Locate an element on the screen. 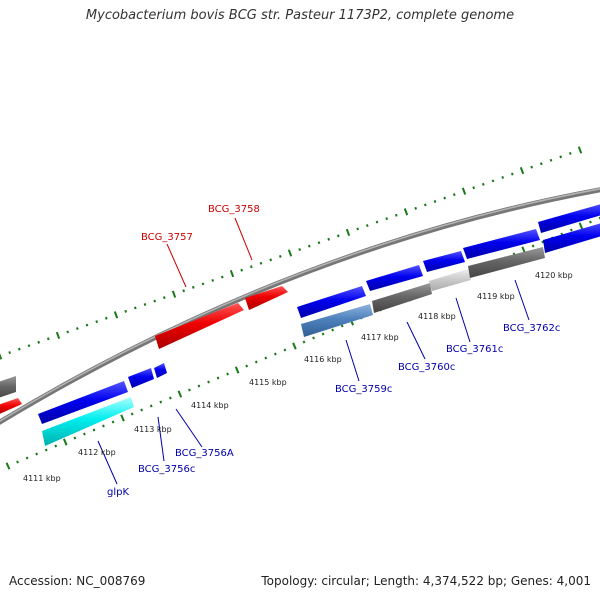 The height and width of the screenshot is (600, 600). tick-label-4117: 4117 kbp is located at coordinates (380, 337).